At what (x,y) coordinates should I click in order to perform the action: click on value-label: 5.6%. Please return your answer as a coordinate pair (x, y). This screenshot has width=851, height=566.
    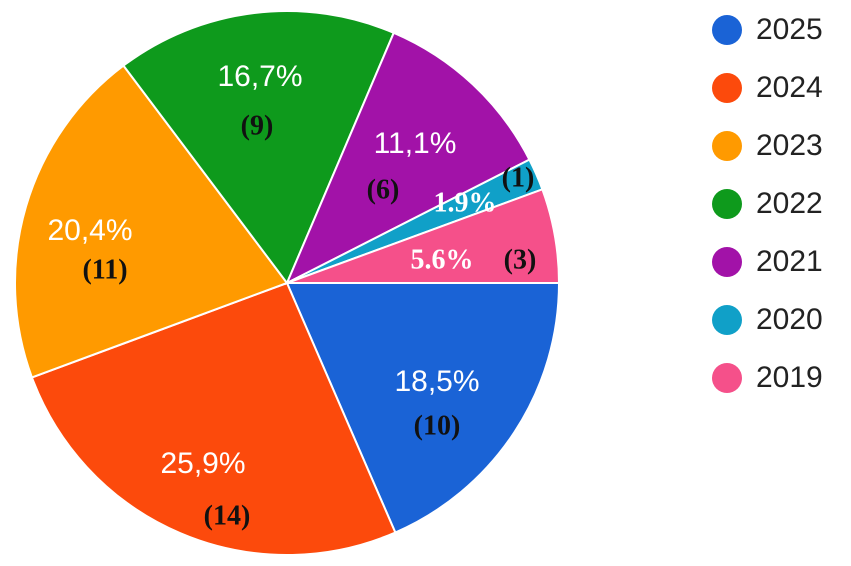
    Looking at the image, I should click on (442, 259).